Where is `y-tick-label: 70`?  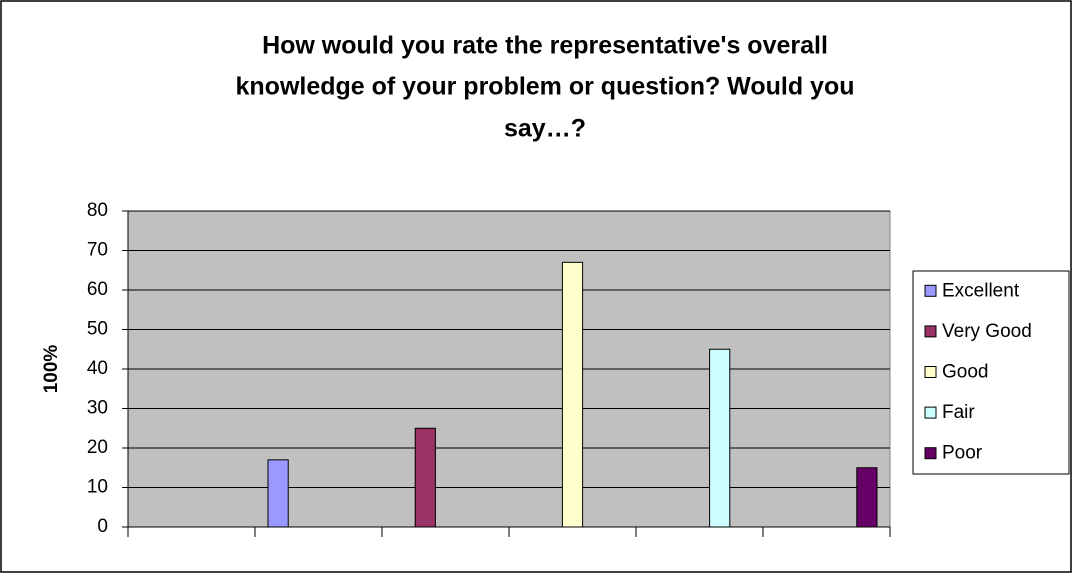
y-tick-label: 70 is located at coordinates (97, 250).